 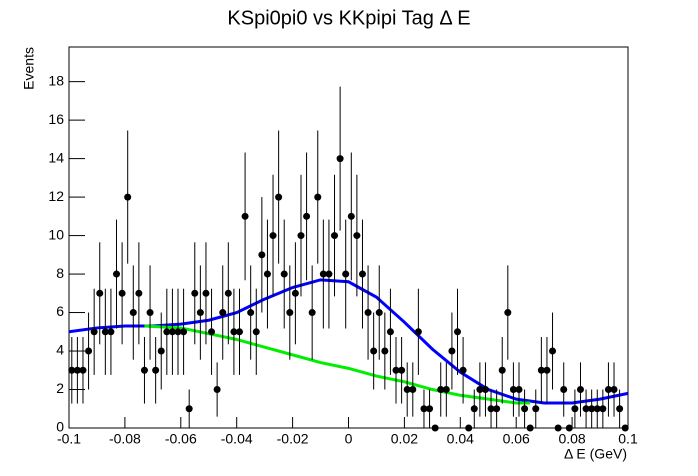 I want to click on y-tick-label: 2, so click(x=60, y=388).